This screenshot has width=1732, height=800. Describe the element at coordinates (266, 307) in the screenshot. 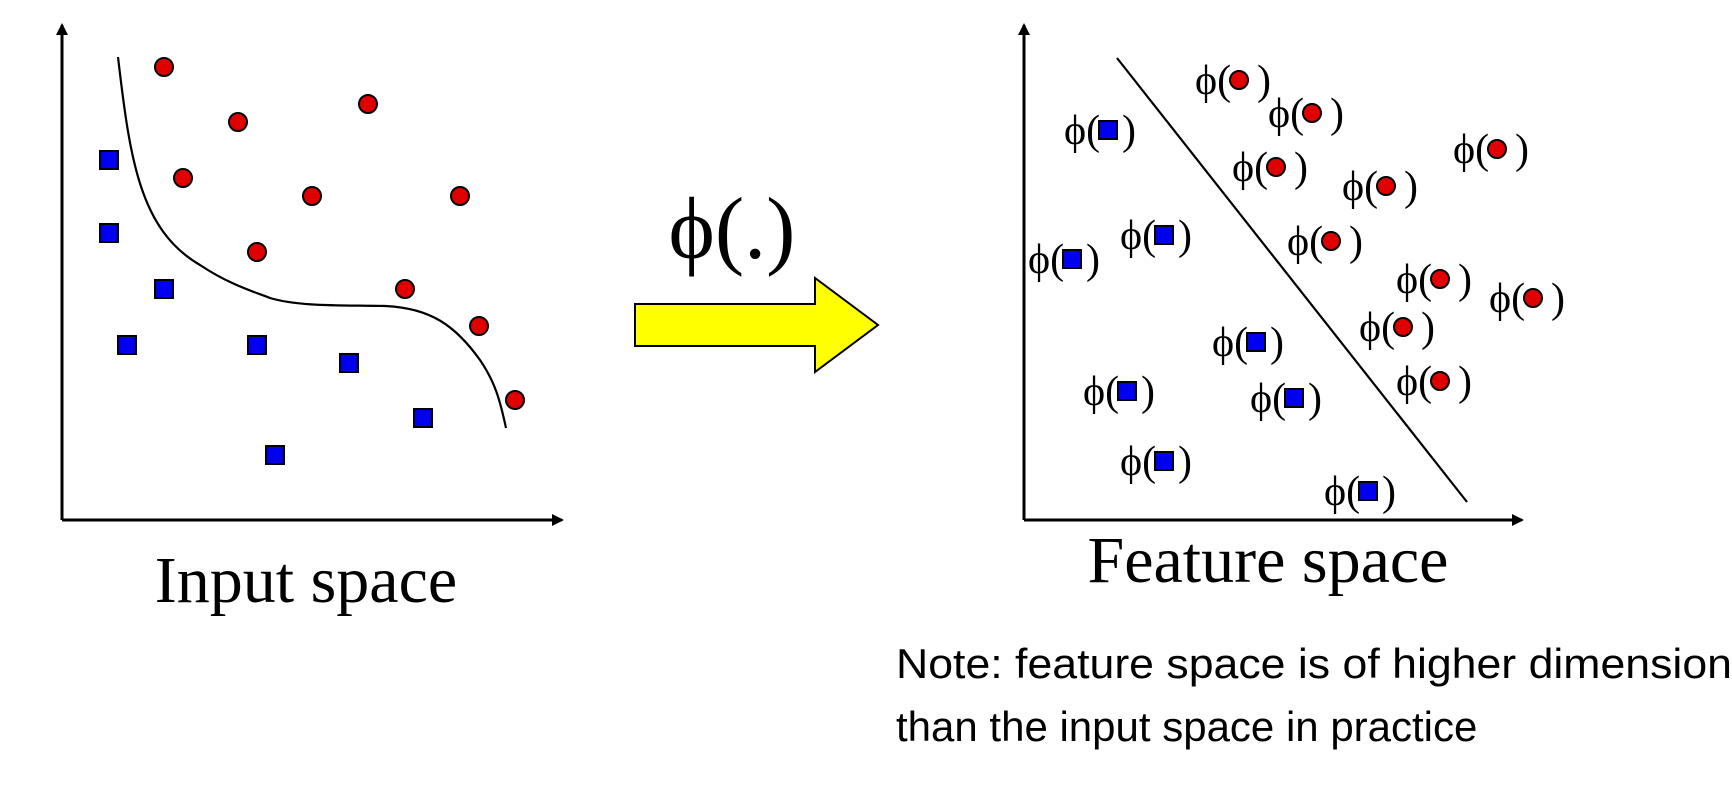

I see `input-square-points` at that location.